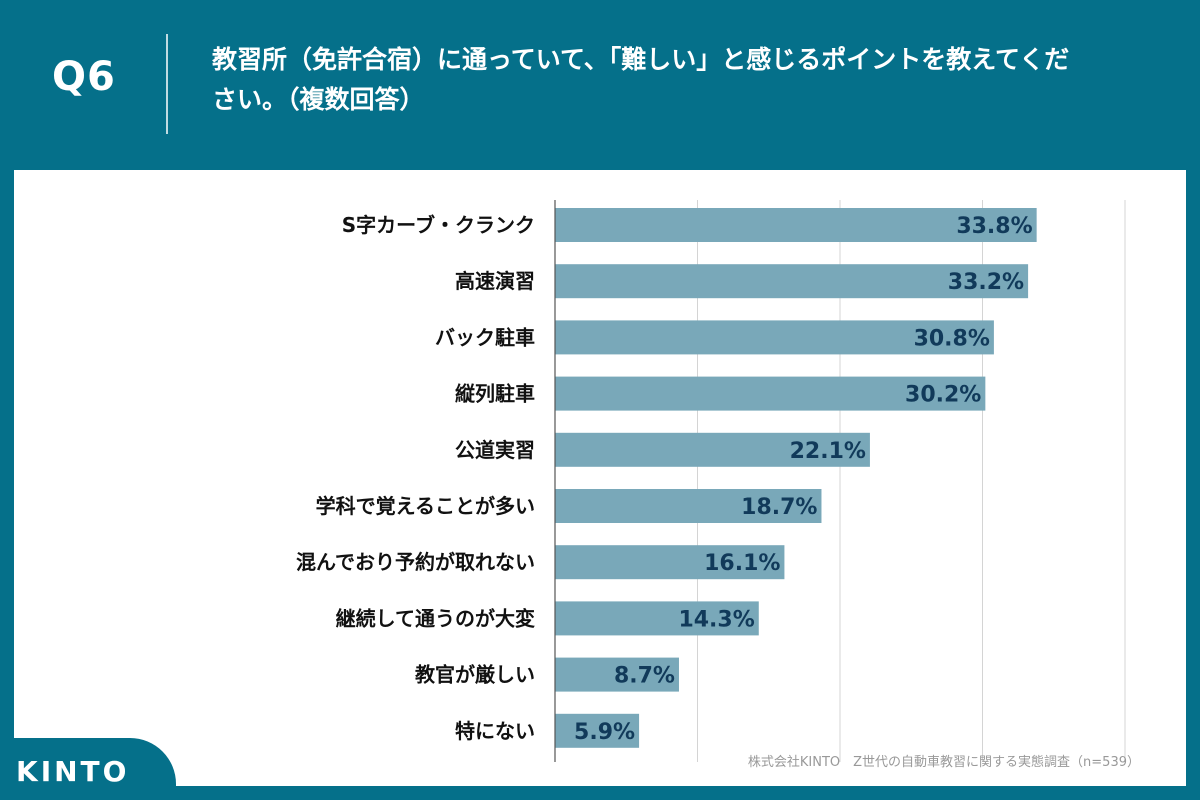 This screenshot has width=1200, height=800. I want to click on header-divider, so click(167, 84).